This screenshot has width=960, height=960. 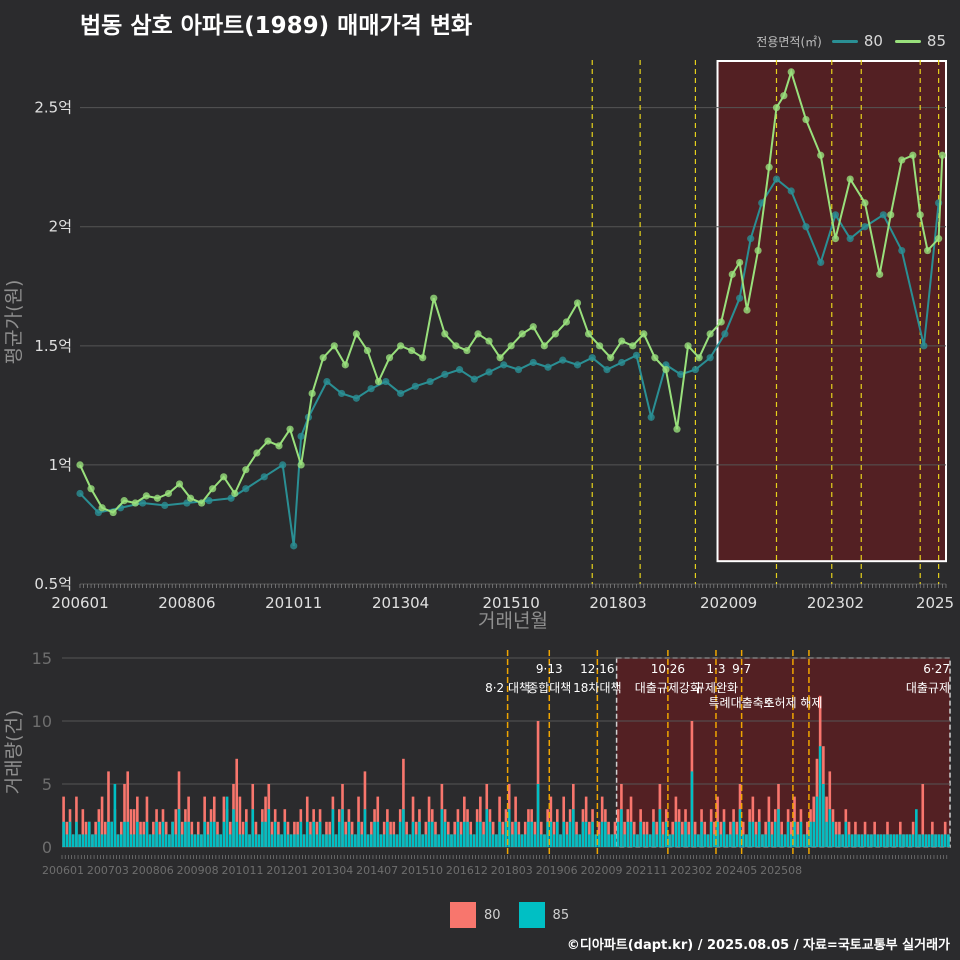 What do you see at coordinates (512, 870) in the screenshot?
I see `bar-x-tick-label: 201803` at bounding box center [512, 870].